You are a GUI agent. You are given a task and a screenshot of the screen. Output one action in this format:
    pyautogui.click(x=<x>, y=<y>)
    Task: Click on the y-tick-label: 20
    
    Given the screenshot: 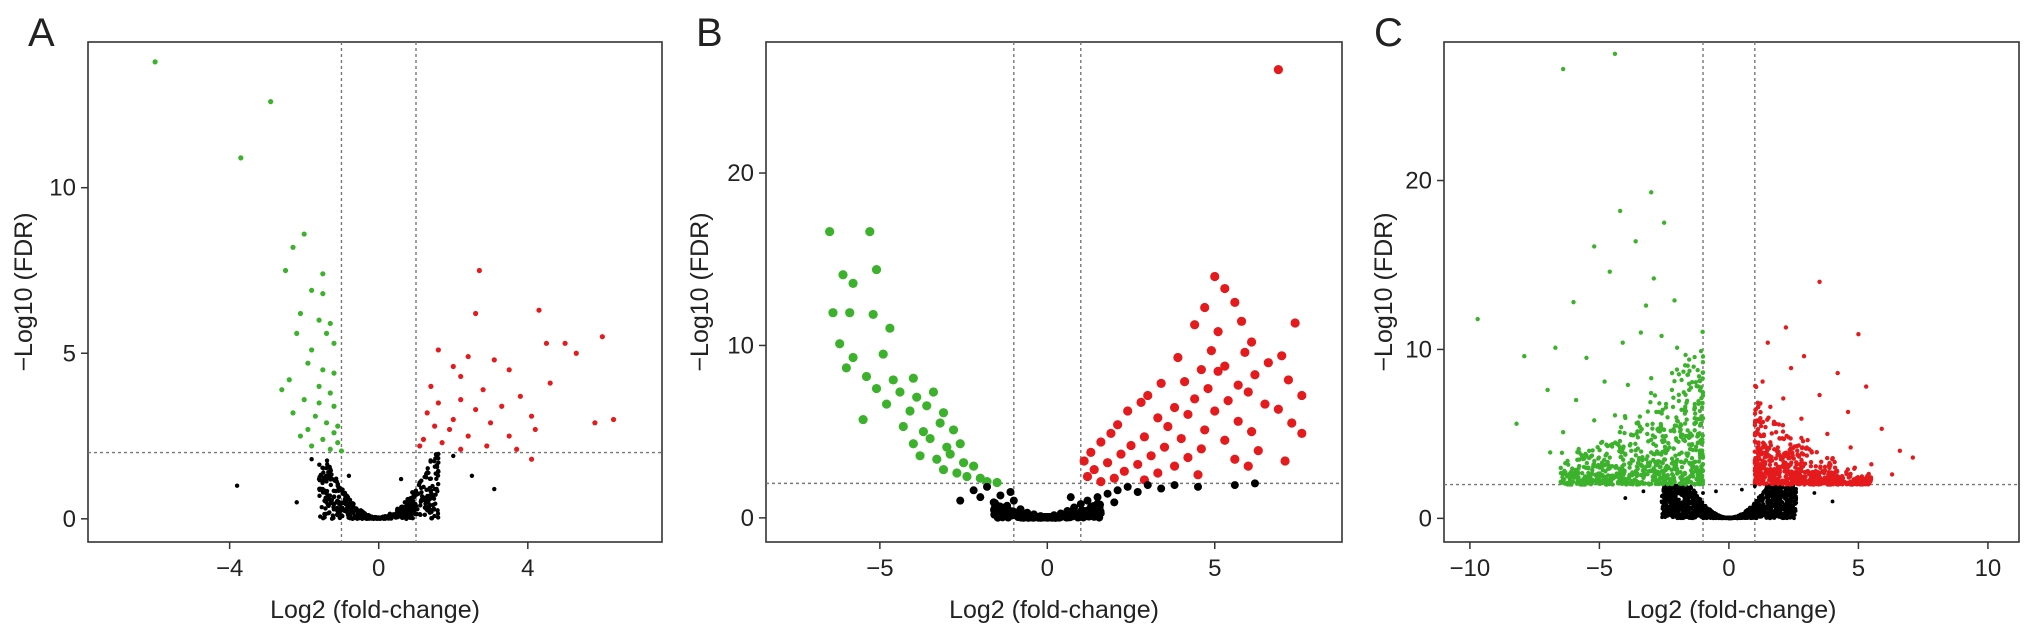 What is the action you would take?
    pyautogui.click(x=740, y=173)
    